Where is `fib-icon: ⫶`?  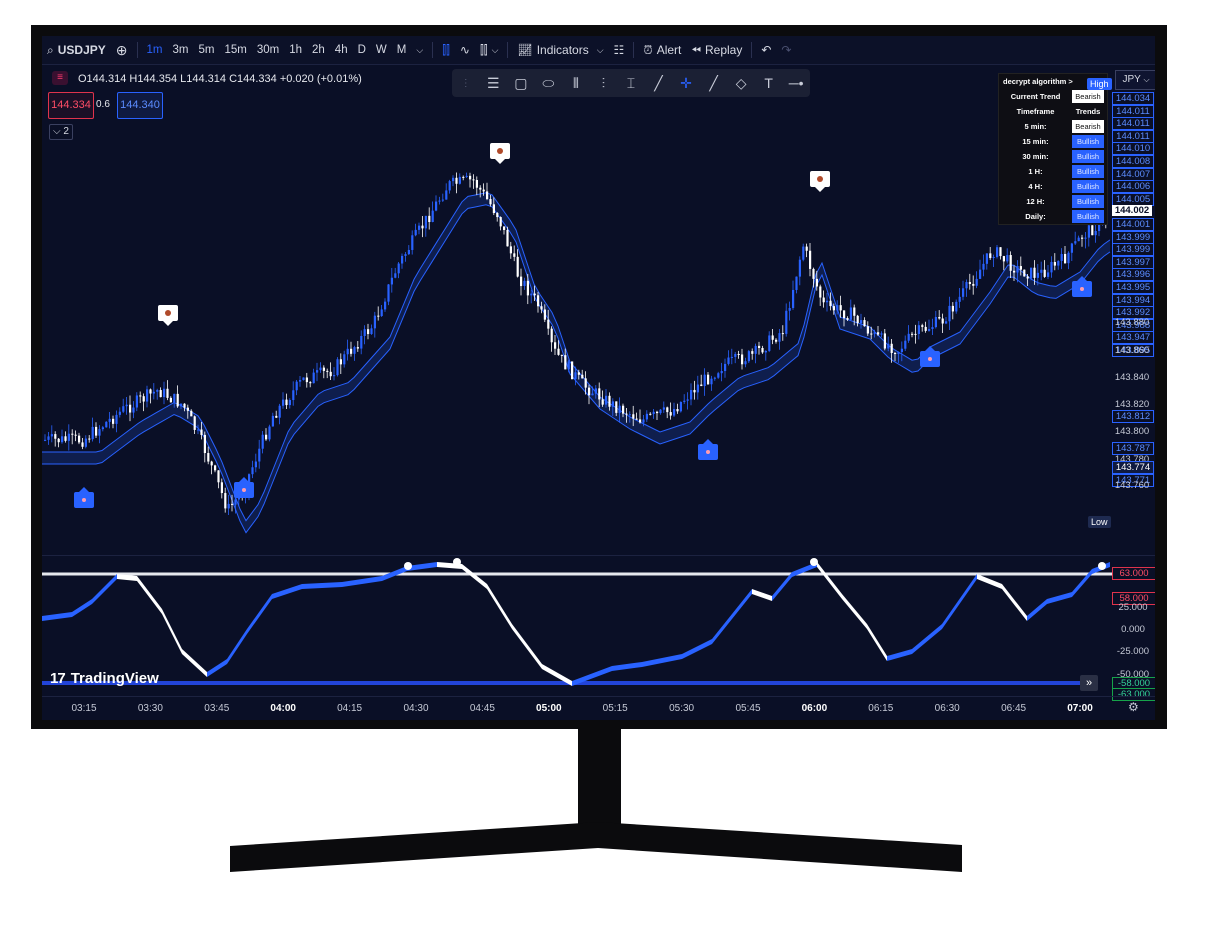 fib-icon: ⫶ is located at coordinates (603, 82).